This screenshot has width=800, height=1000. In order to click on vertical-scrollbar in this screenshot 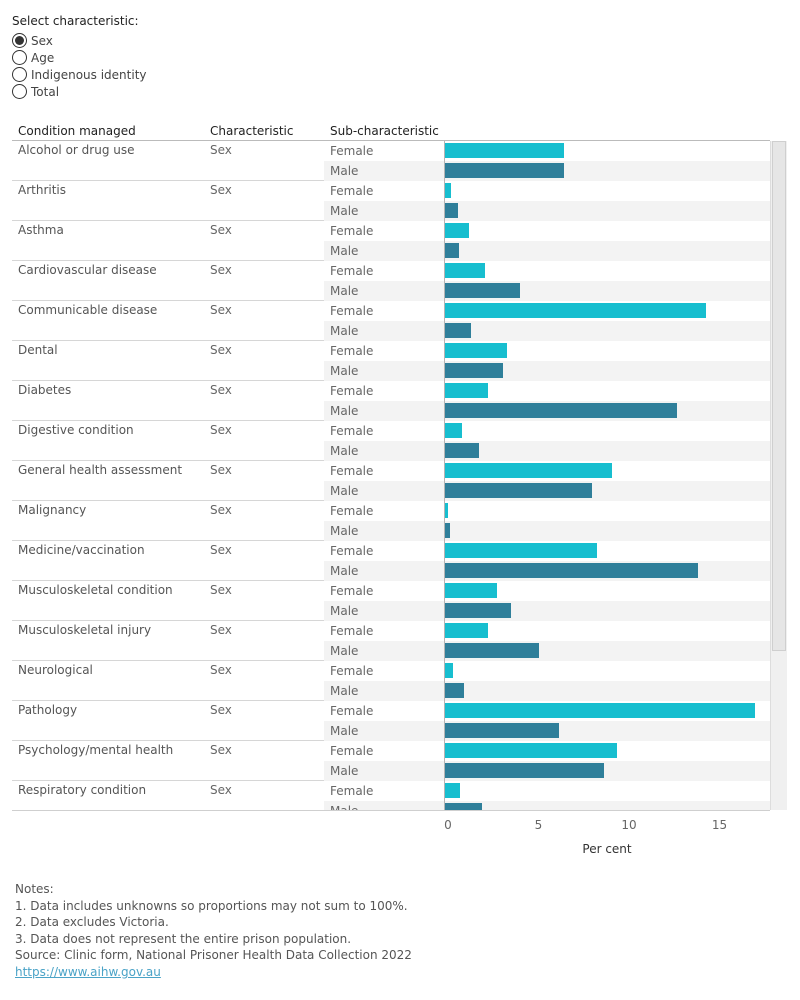, I will do `click(778, 475)`.